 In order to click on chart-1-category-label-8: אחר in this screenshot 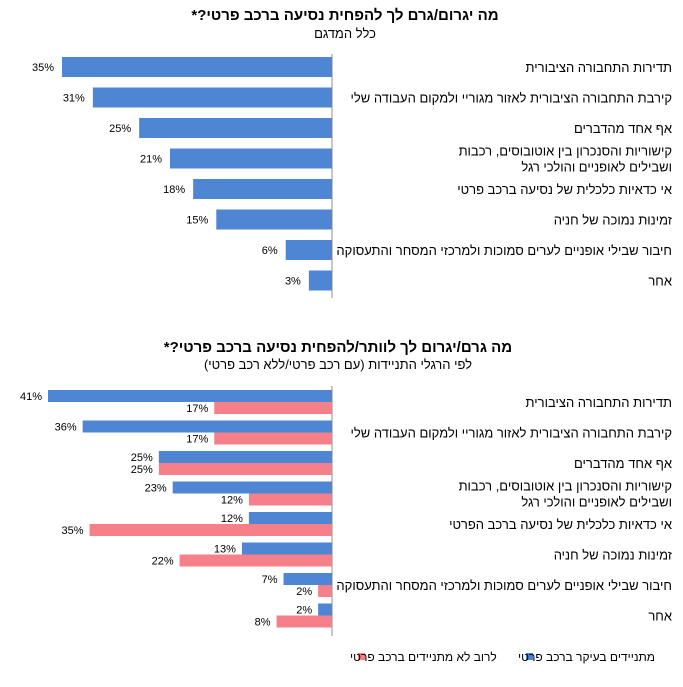, I will do `click(660, 281)`.